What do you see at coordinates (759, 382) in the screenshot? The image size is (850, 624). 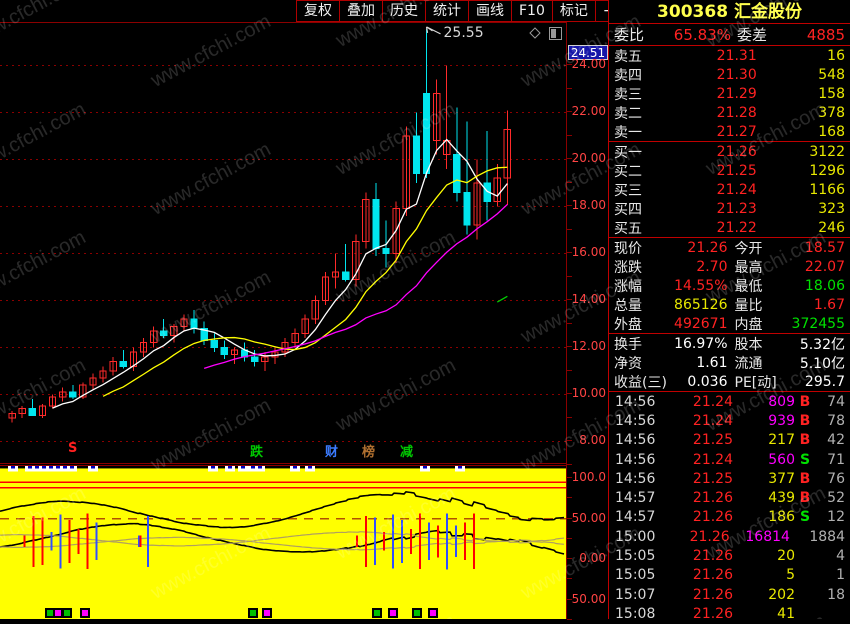 I see `fundamental-label-2: PE[动]` at bounding box center [759, 382].